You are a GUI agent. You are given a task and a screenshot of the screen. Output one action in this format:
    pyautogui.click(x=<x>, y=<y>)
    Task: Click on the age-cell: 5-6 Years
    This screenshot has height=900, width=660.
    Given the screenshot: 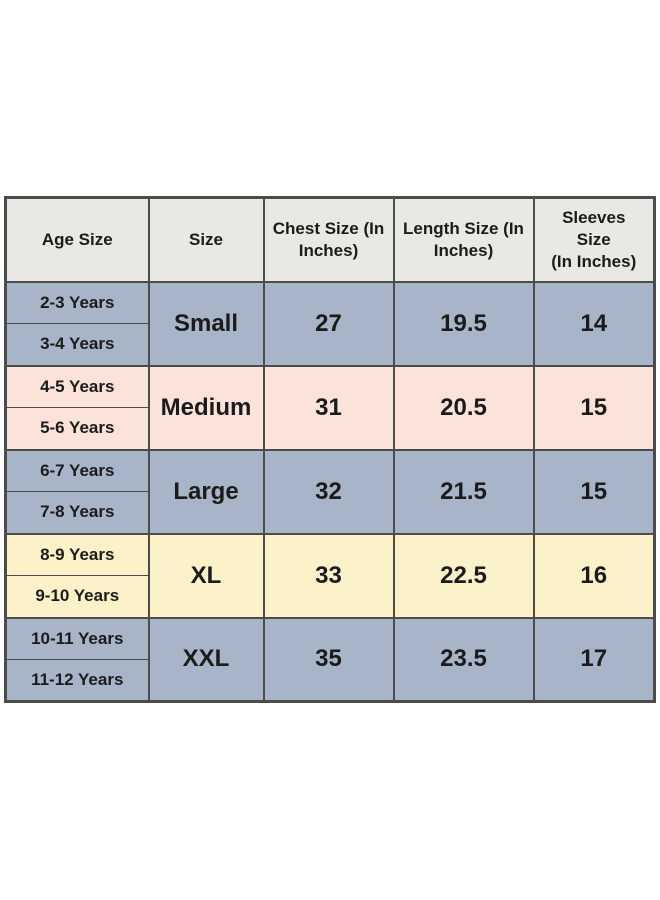 What is the action you would take?
    pyautogui.click(x=77, y=429)
    